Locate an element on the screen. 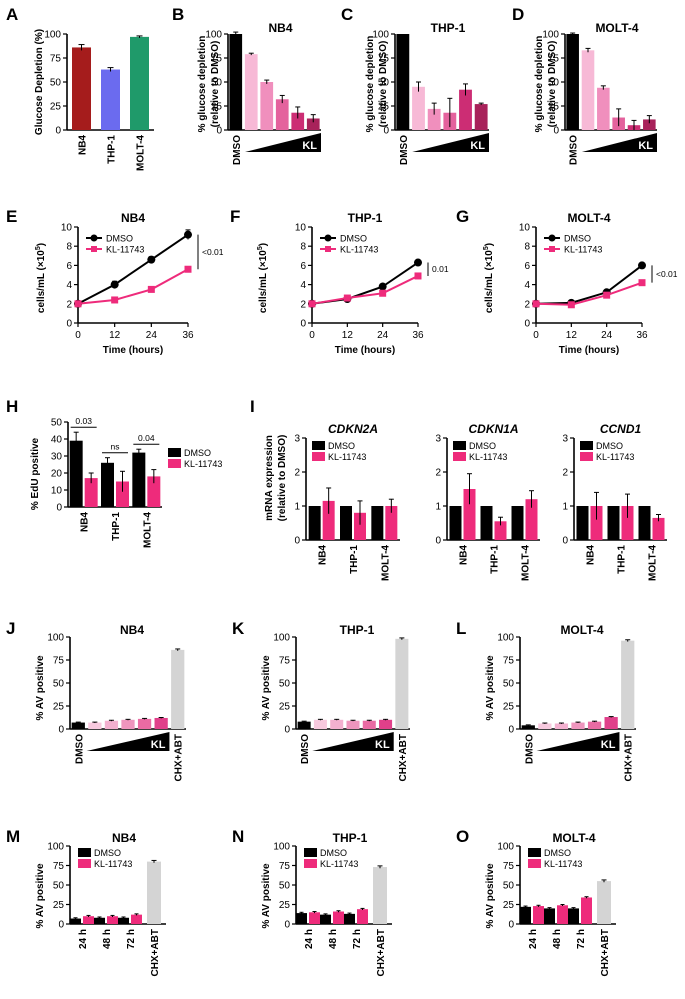 The height and width of the screenshot is (999, 685). y-tick-label-i2: 2 is located at coordinates (438, 473).